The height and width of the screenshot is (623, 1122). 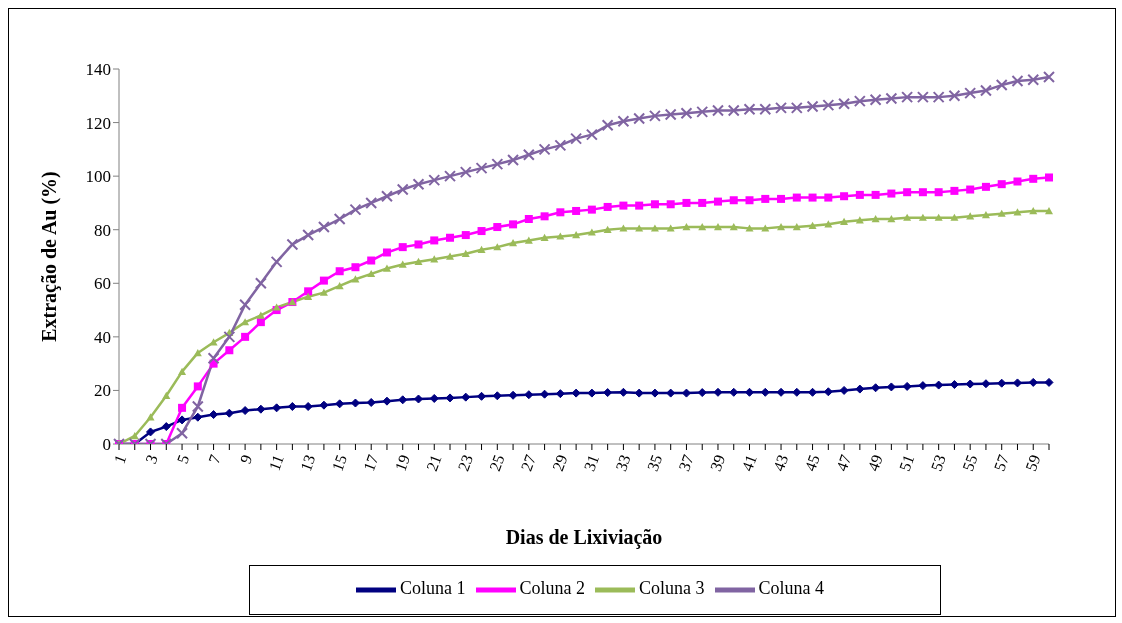 What do you see at coordinates (780, 463) in the screenshot?
I see `x-tick-label: 43` at bounding box center [780, 463].